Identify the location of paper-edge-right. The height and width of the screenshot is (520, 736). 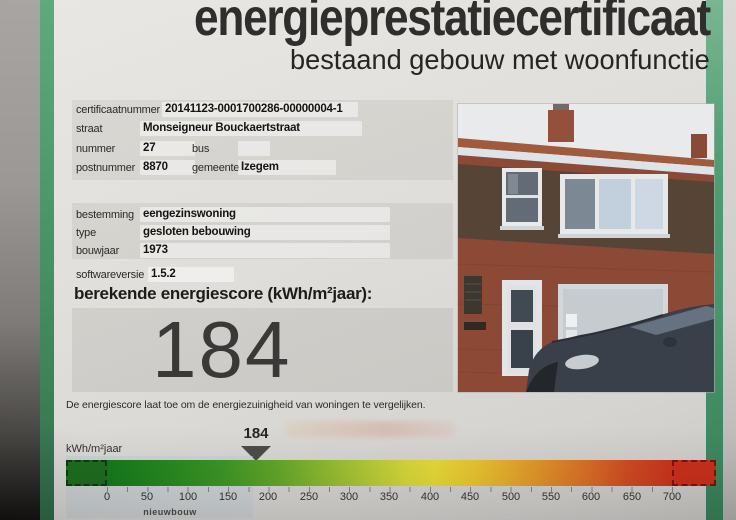
(729, 260).